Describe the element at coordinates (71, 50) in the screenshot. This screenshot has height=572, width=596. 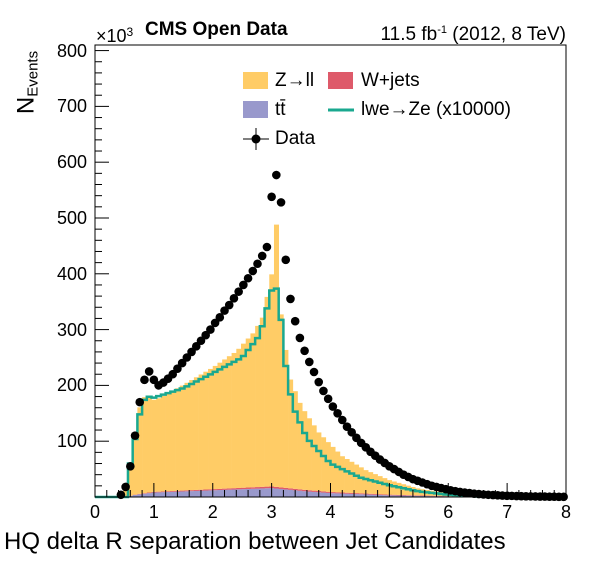
I see `y-tick-label: 800` at that location.